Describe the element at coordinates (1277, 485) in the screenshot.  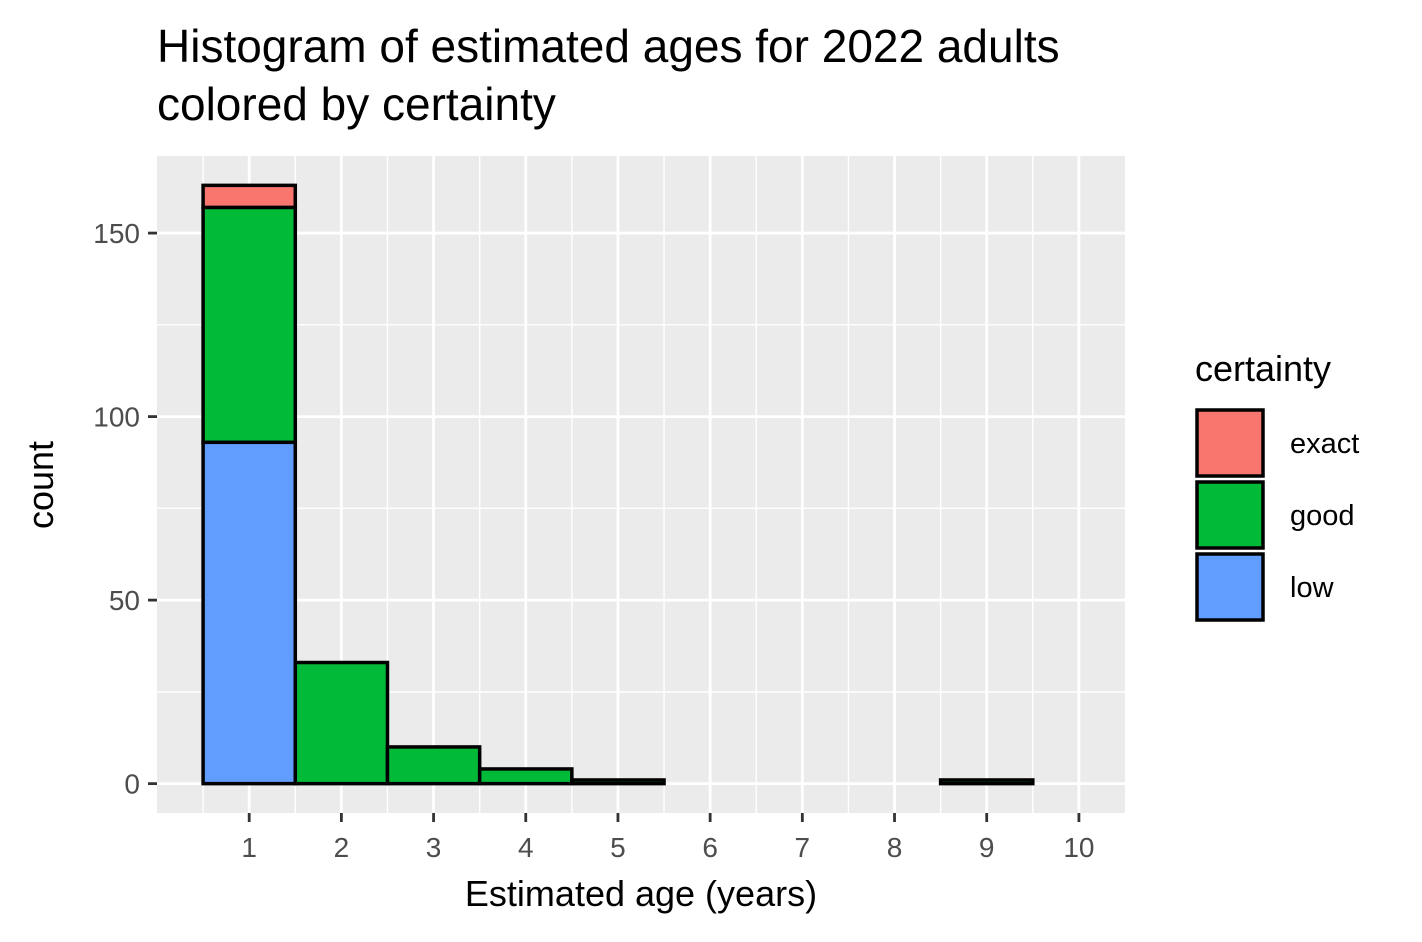
I see `legend: certainty exact good low` at that location.